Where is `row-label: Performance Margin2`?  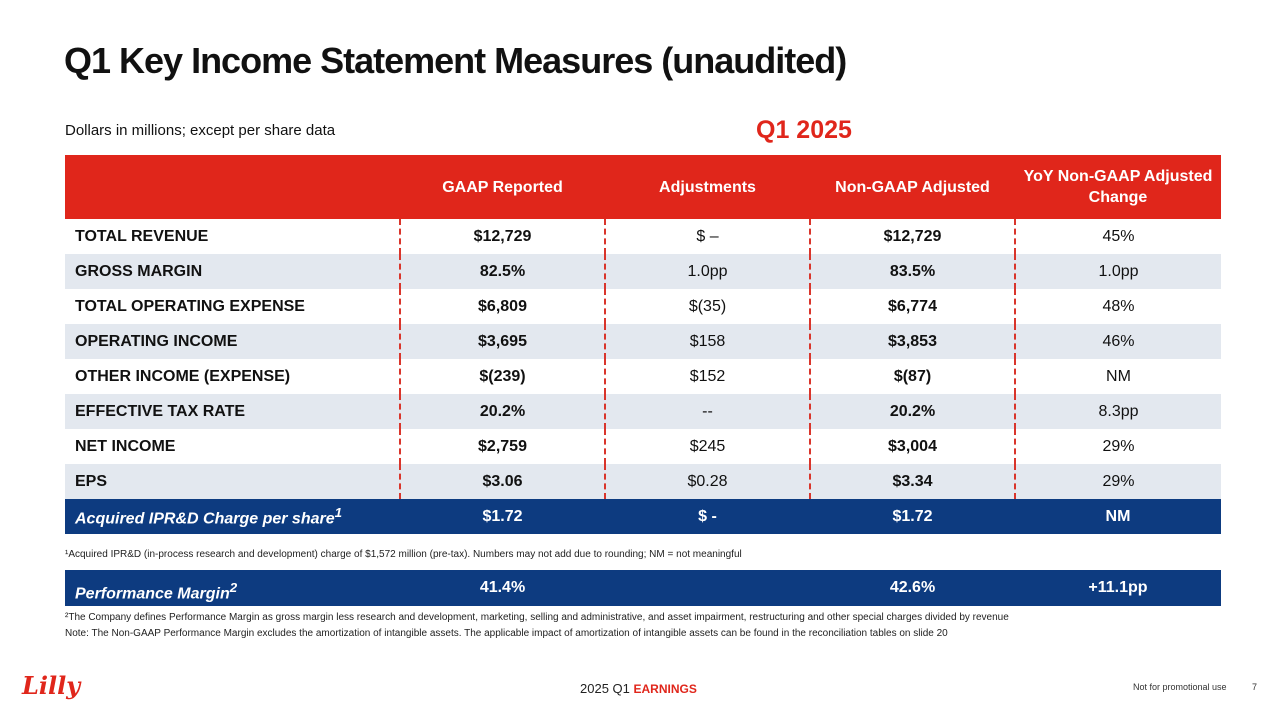 row-label: Performance Margin2 is located at coordinates (156, 588).